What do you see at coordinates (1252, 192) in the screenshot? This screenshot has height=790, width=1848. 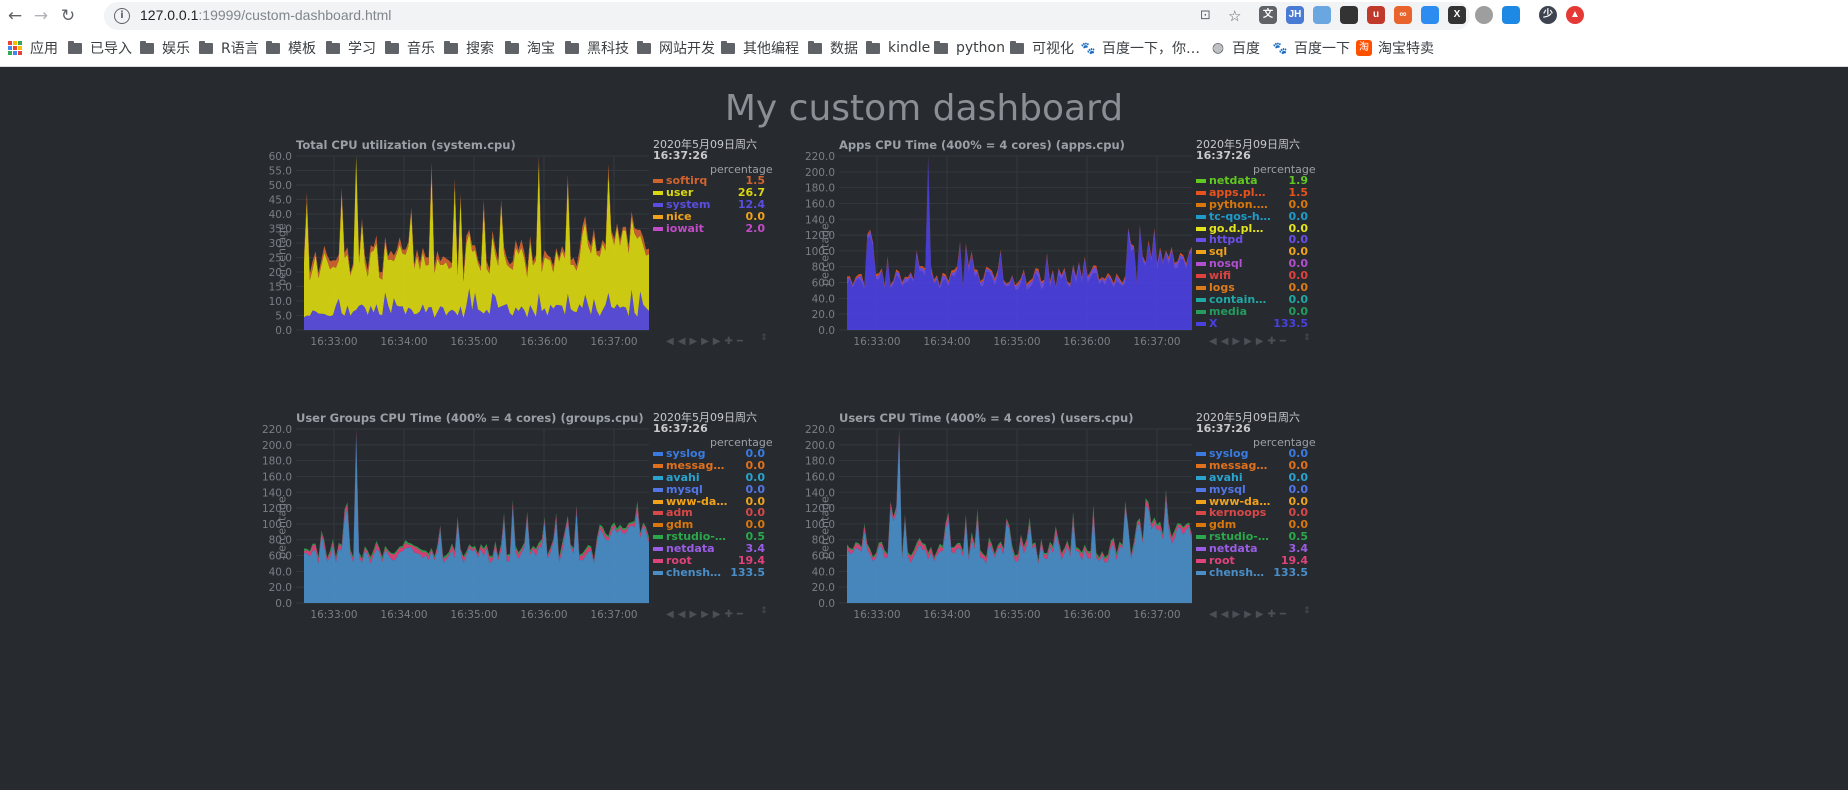 I see `legend-item: apps.plu… 1.5` at bounding box center [1252, 192].